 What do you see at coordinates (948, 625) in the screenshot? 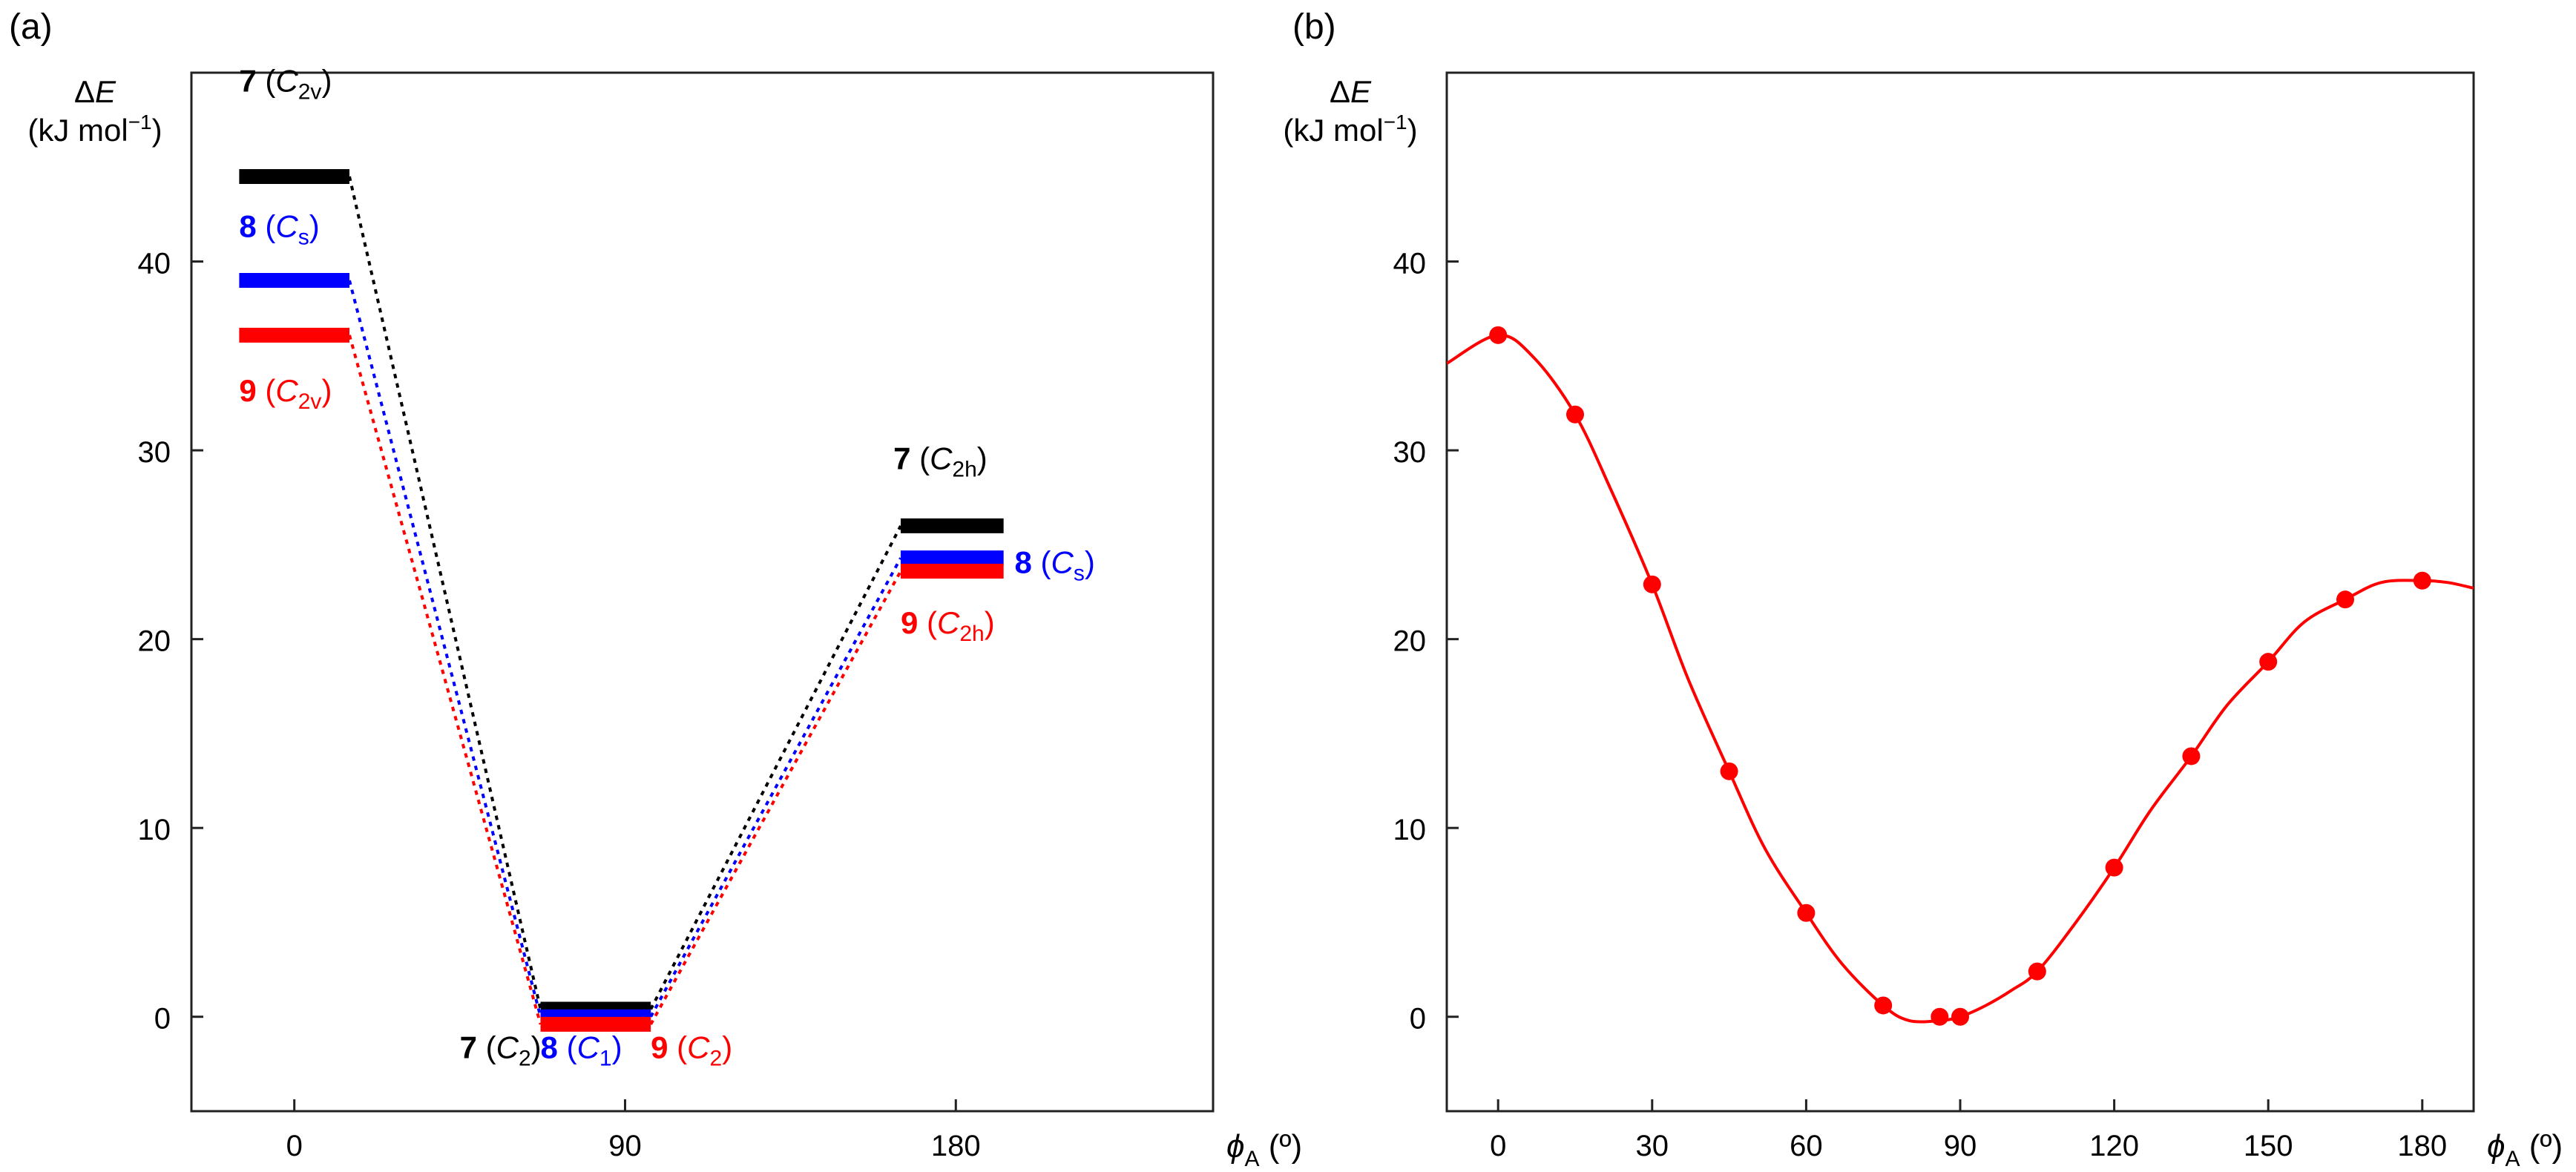
I see `level-label-9: 9 (C2h)` at bounding box center [948, 625].